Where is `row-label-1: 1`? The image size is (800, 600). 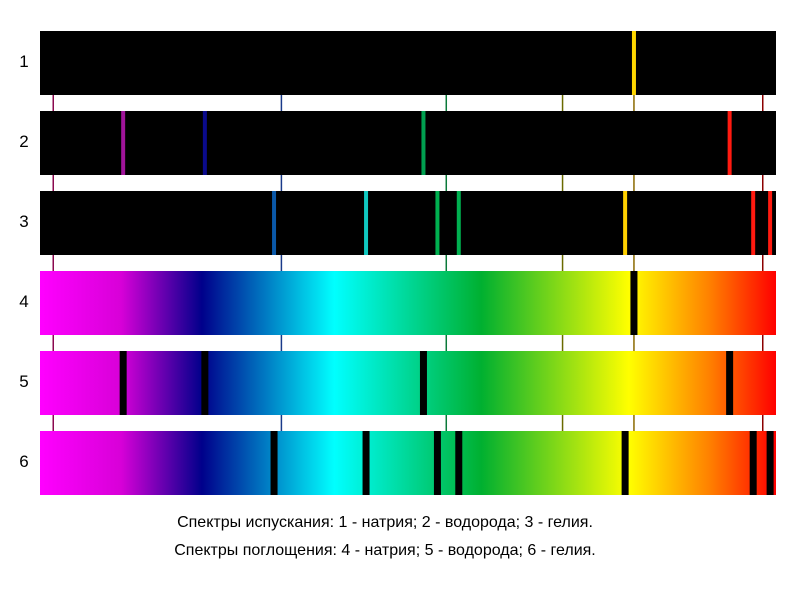 row-label-1: 1 is located at coordinates (24, 61).